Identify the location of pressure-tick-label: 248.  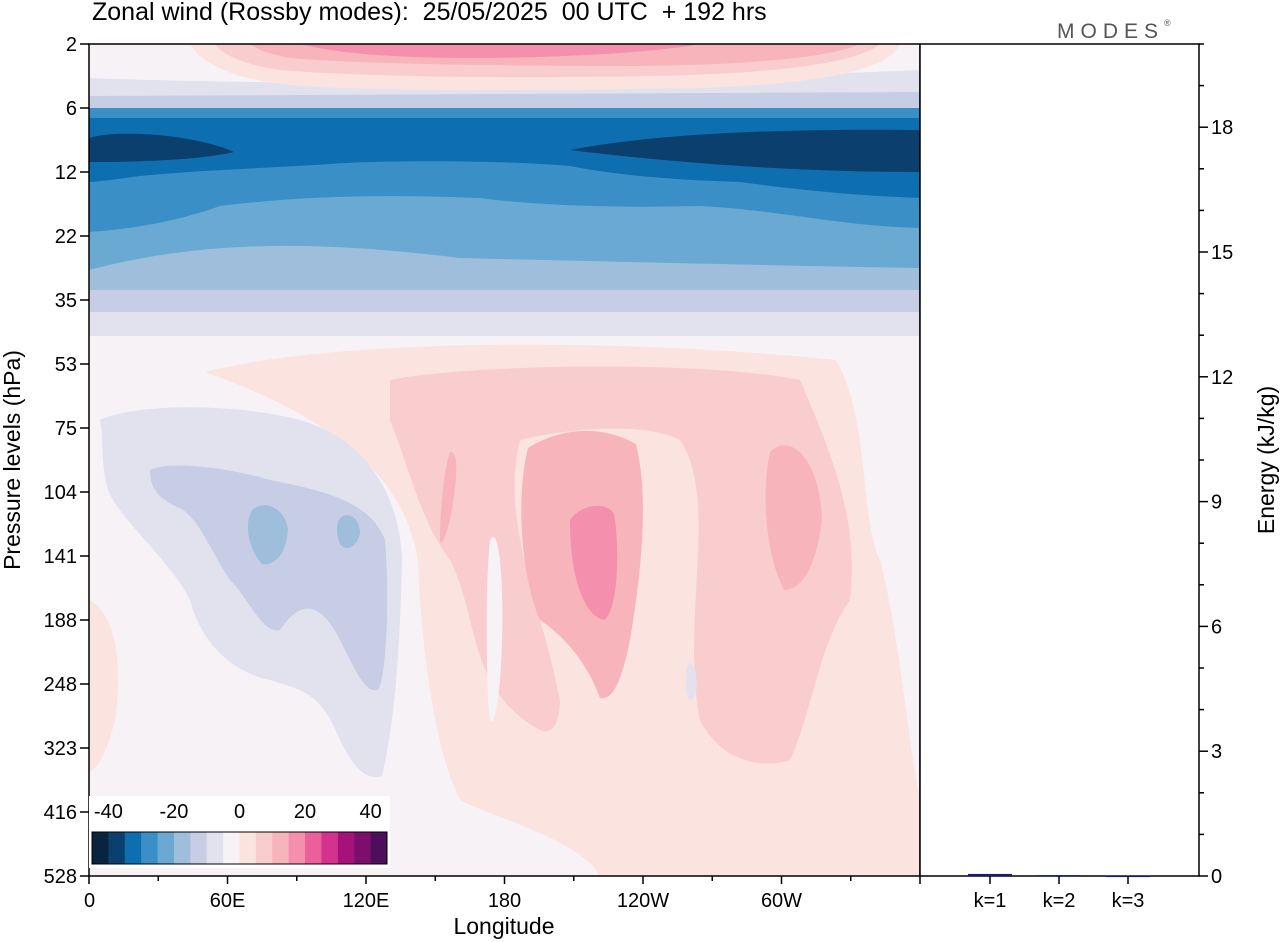
(60, 685).